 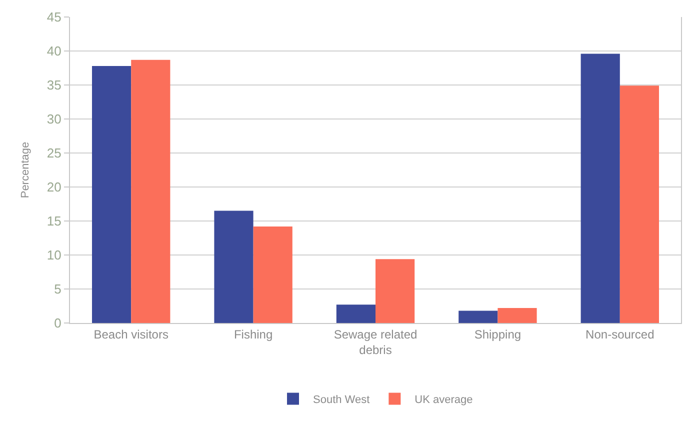 I want to click on legend-label: UK average, so click(x=443, y=400).